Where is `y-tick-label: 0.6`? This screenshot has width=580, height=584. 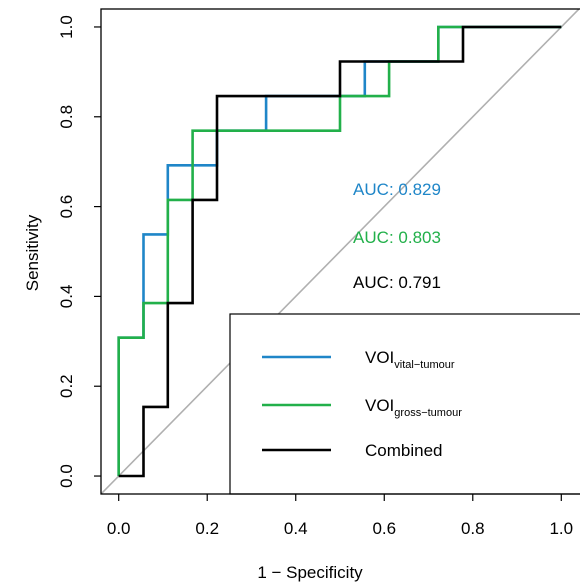
y-tick-label: 0.6 is located at coordinates (66, 207).